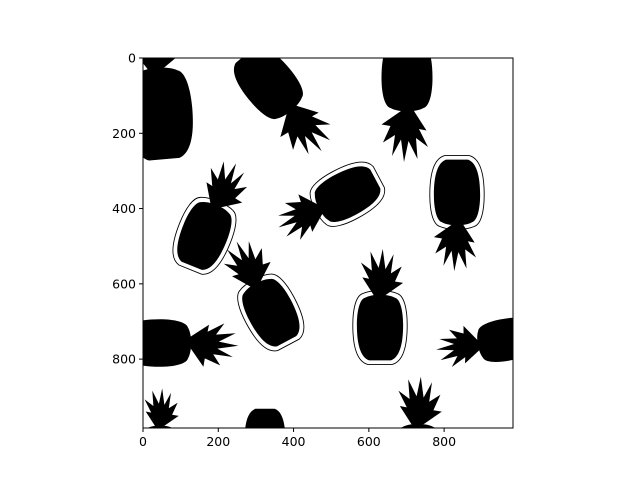 This screenshot has width=640, height=484. Describe the element at coordinates (265, 444) in the screenshot. I see `pineapple-silhouette` at that location.